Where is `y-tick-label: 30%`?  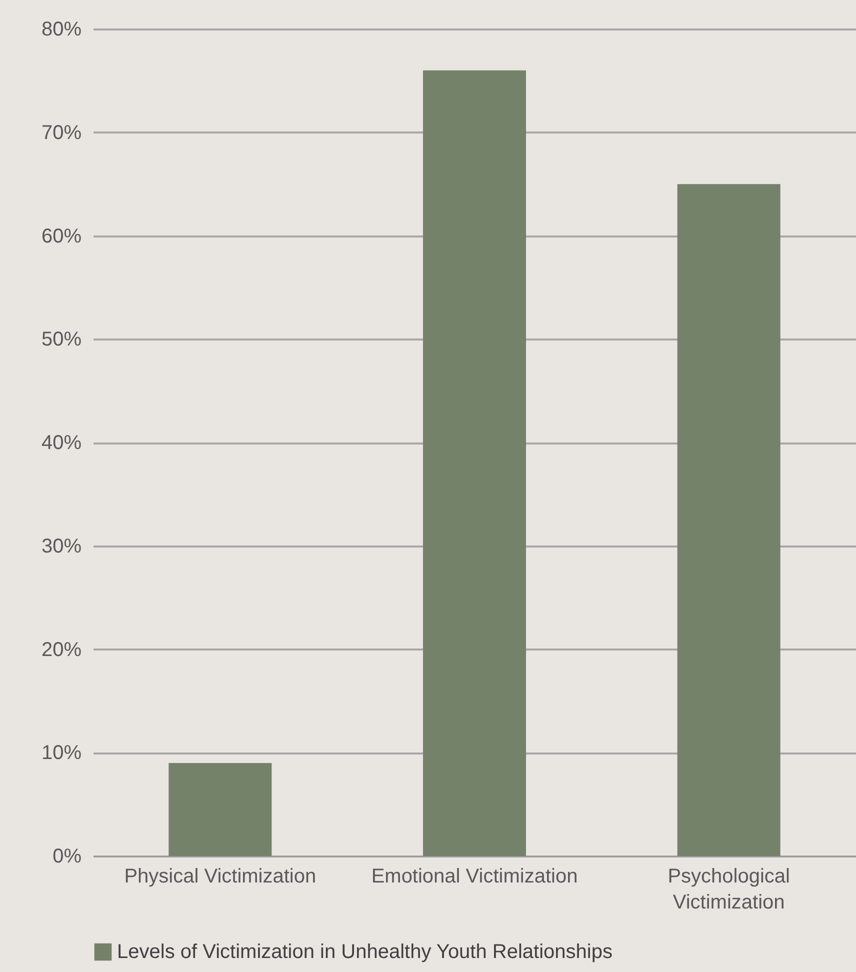 y-tick-label: 30% is located at coordinates (61, 546).